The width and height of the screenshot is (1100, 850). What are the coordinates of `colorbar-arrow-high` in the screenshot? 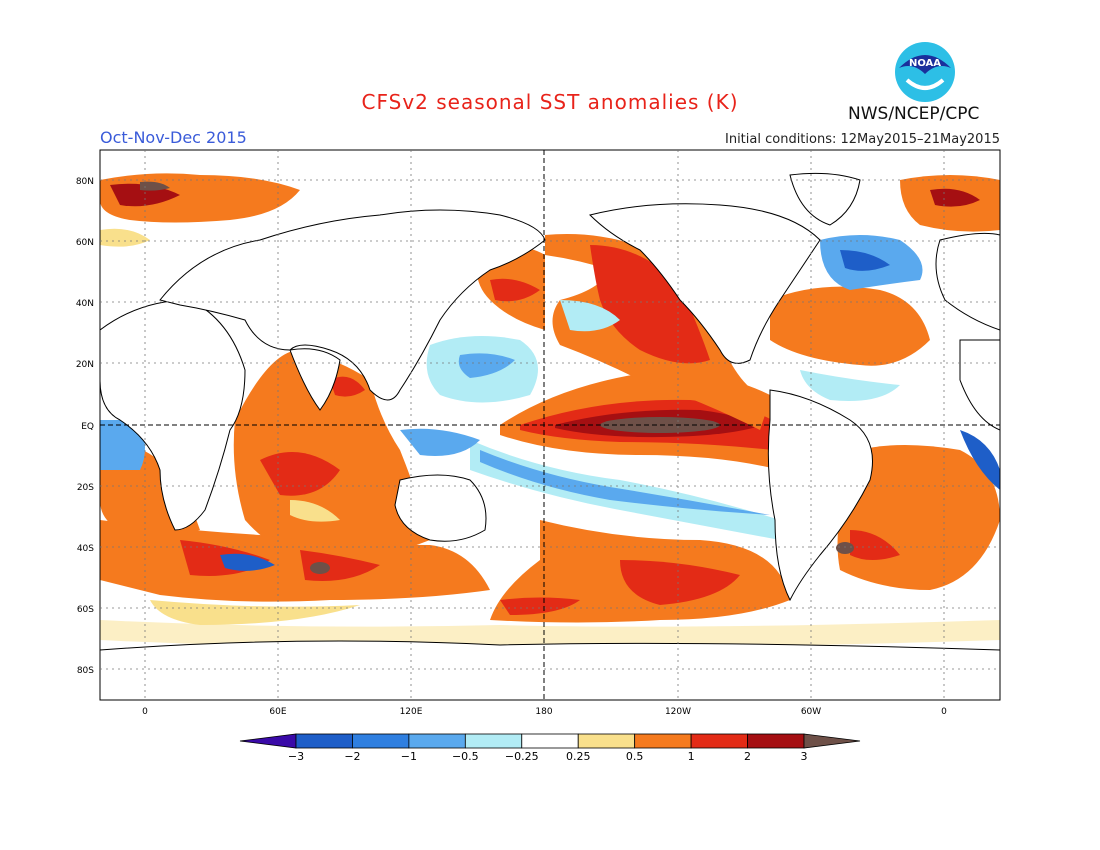 It's located at (832, 741).